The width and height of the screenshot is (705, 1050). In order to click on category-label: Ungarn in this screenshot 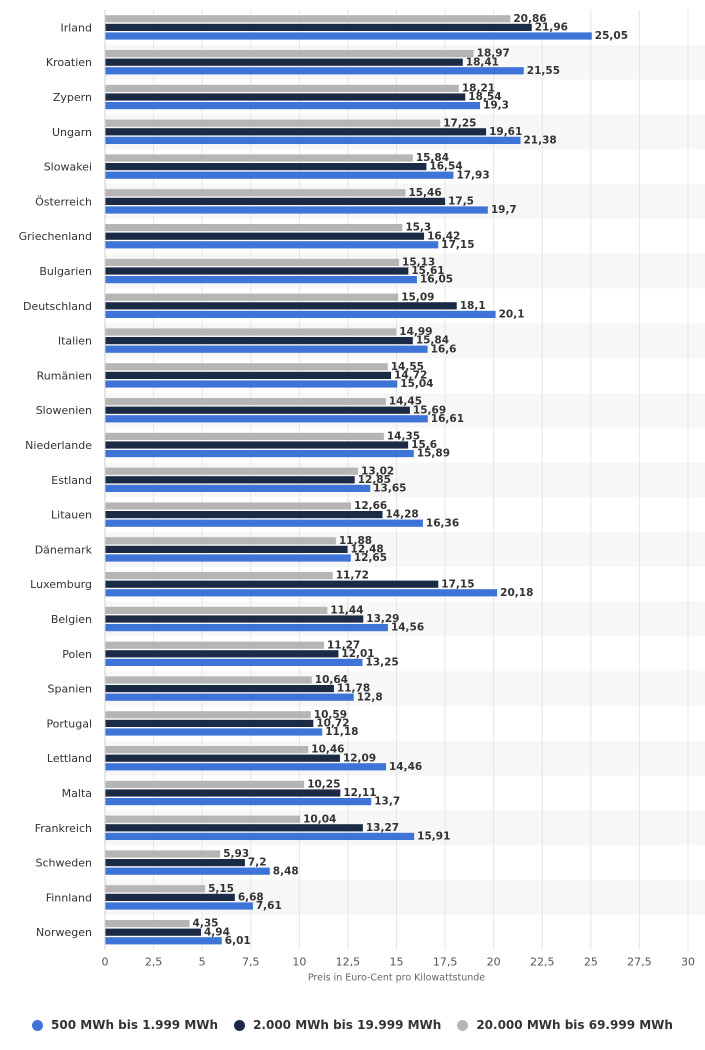, I will do `click(72, 132)`.